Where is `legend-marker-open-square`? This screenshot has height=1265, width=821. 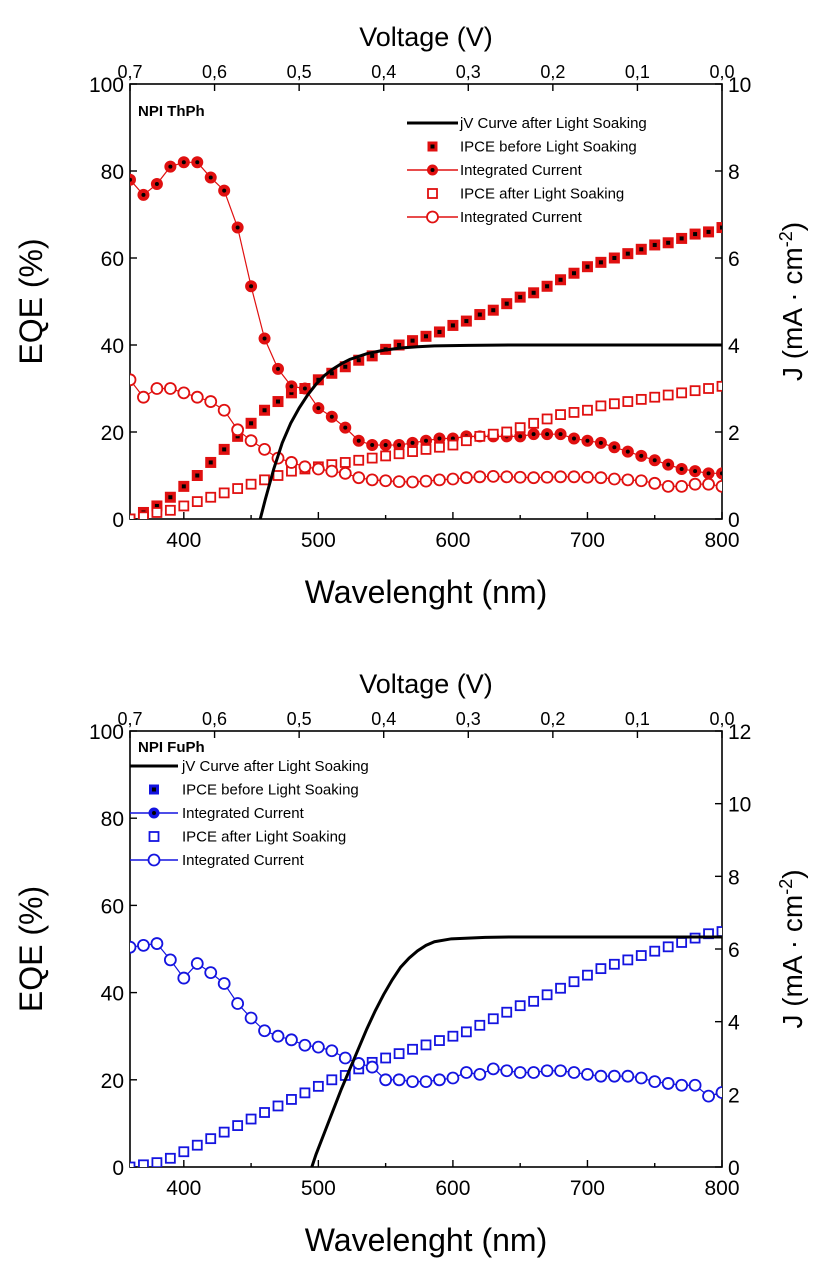 legend-marker-open-square is located at coordinates (154, 836).